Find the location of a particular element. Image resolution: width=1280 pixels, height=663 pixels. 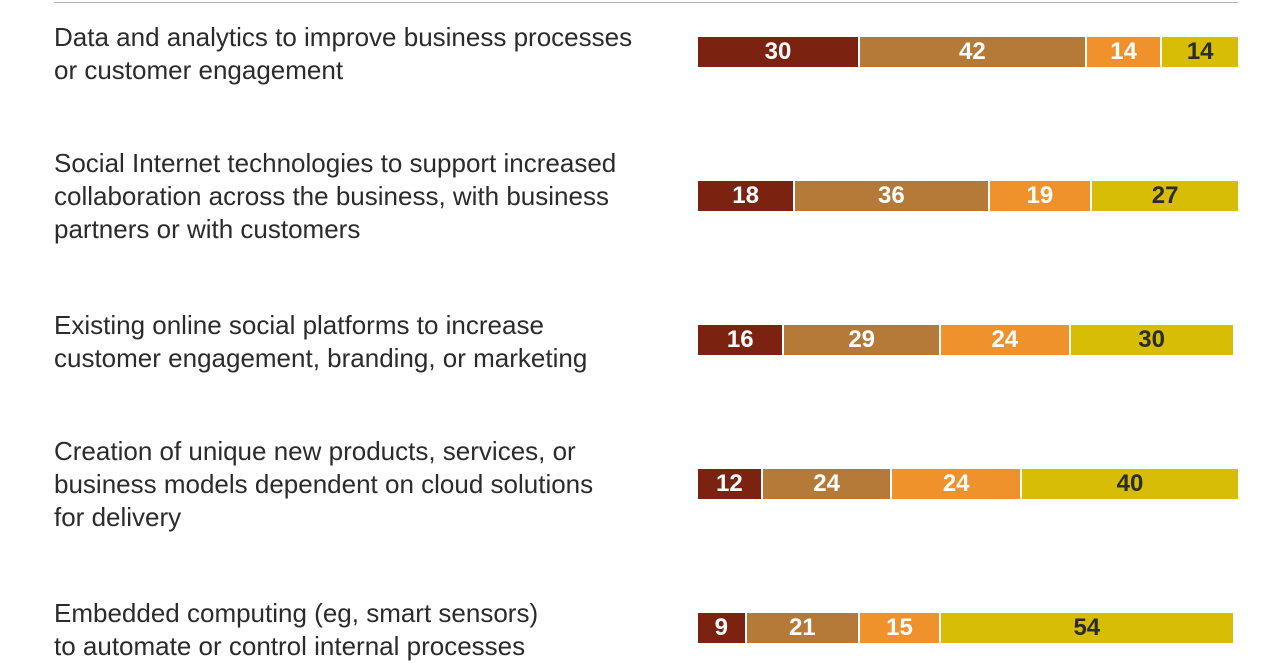

bar-segment: 29 is located at coordinates (862, 340).